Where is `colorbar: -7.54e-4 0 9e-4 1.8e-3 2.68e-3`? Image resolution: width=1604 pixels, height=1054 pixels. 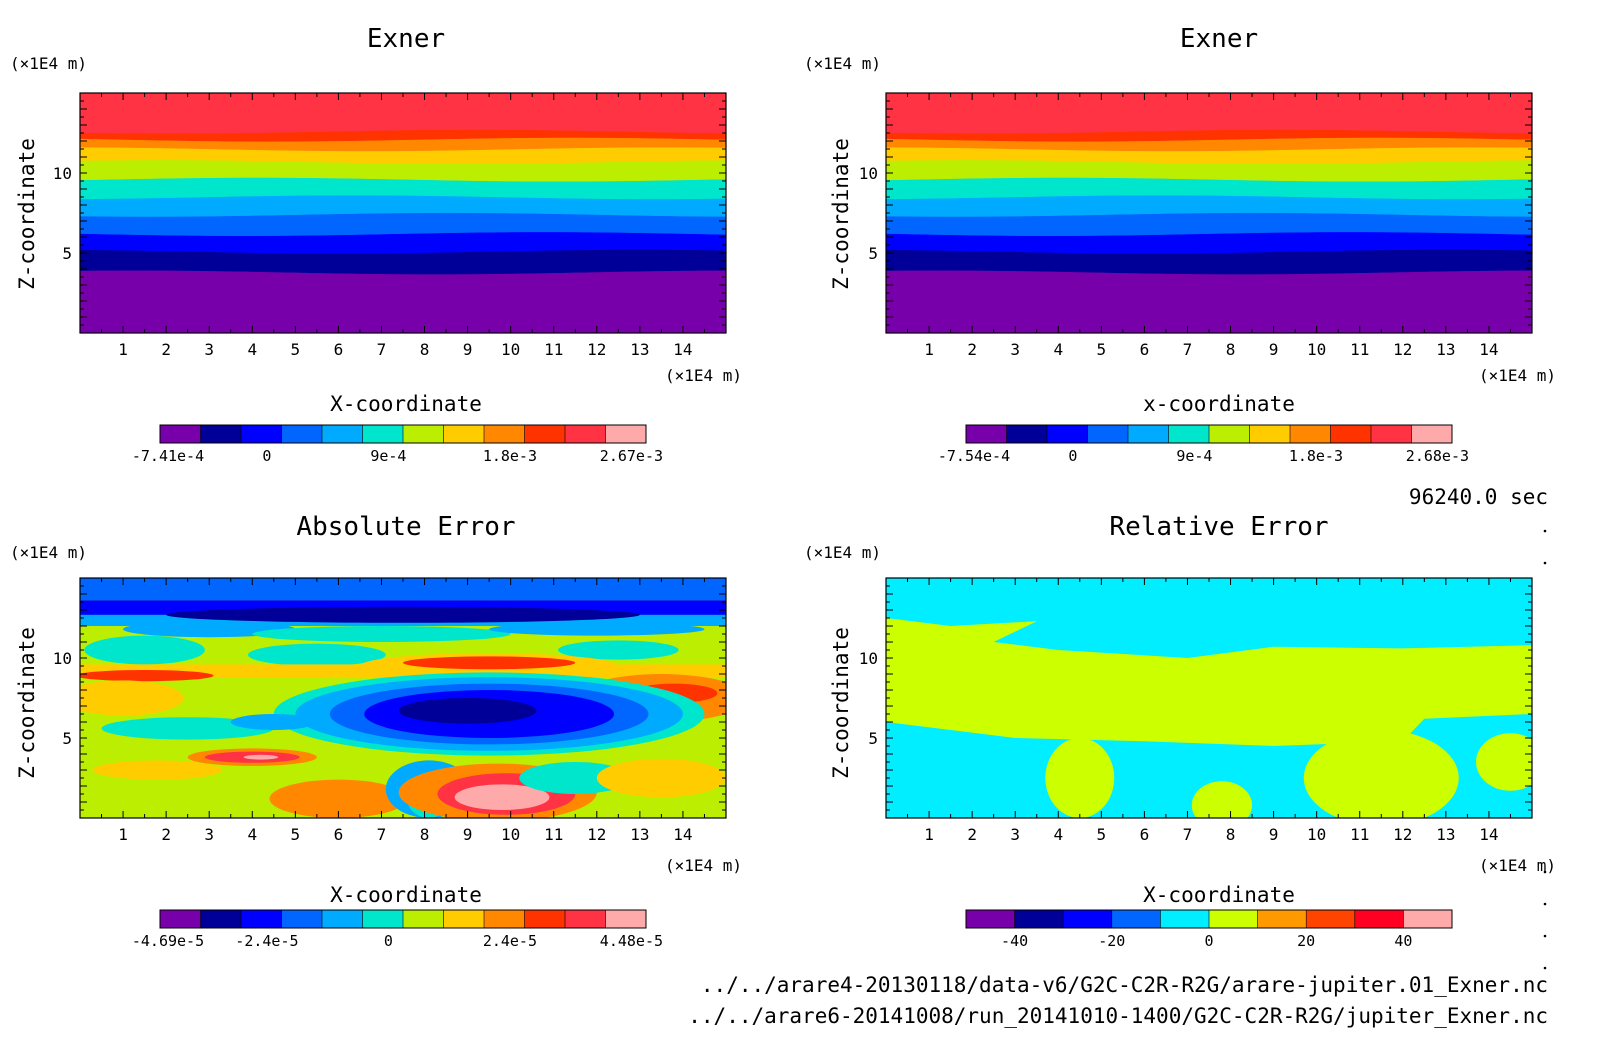 colorbar: -7.54e-4 0 9e-4 1.8e-3 2.68e-3 is located at coordinates (1203, 444).